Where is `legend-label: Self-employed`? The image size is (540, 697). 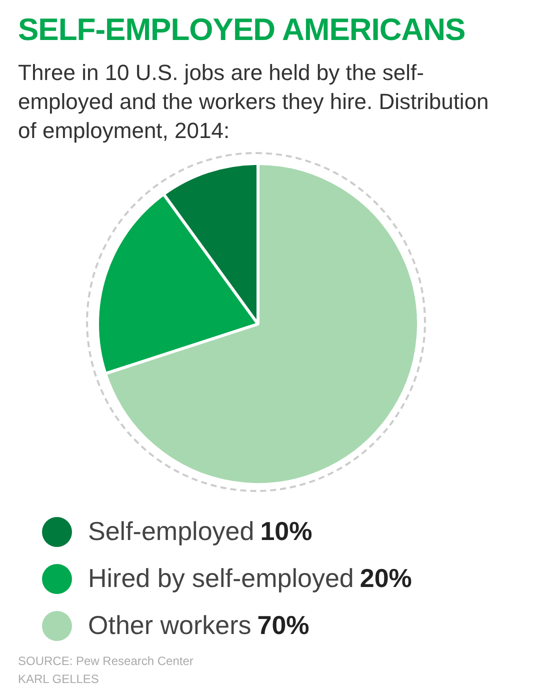
legend-label: Self-employed is located at coordinates (171, 531).